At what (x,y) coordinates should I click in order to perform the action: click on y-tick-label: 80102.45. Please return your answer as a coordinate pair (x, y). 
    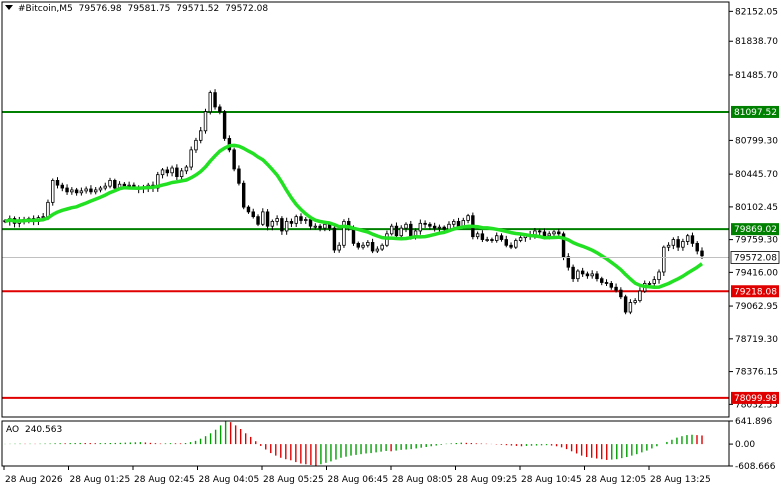
    Looking at the image, I should click on (756, 208).